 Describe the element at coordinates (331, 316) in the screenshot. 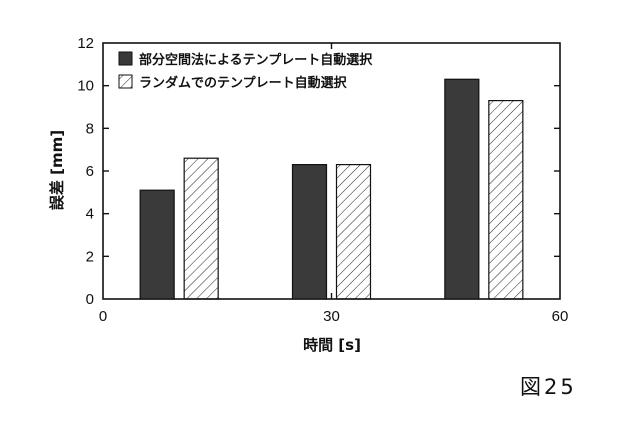

I see `x-tick-label: 30` at that location.